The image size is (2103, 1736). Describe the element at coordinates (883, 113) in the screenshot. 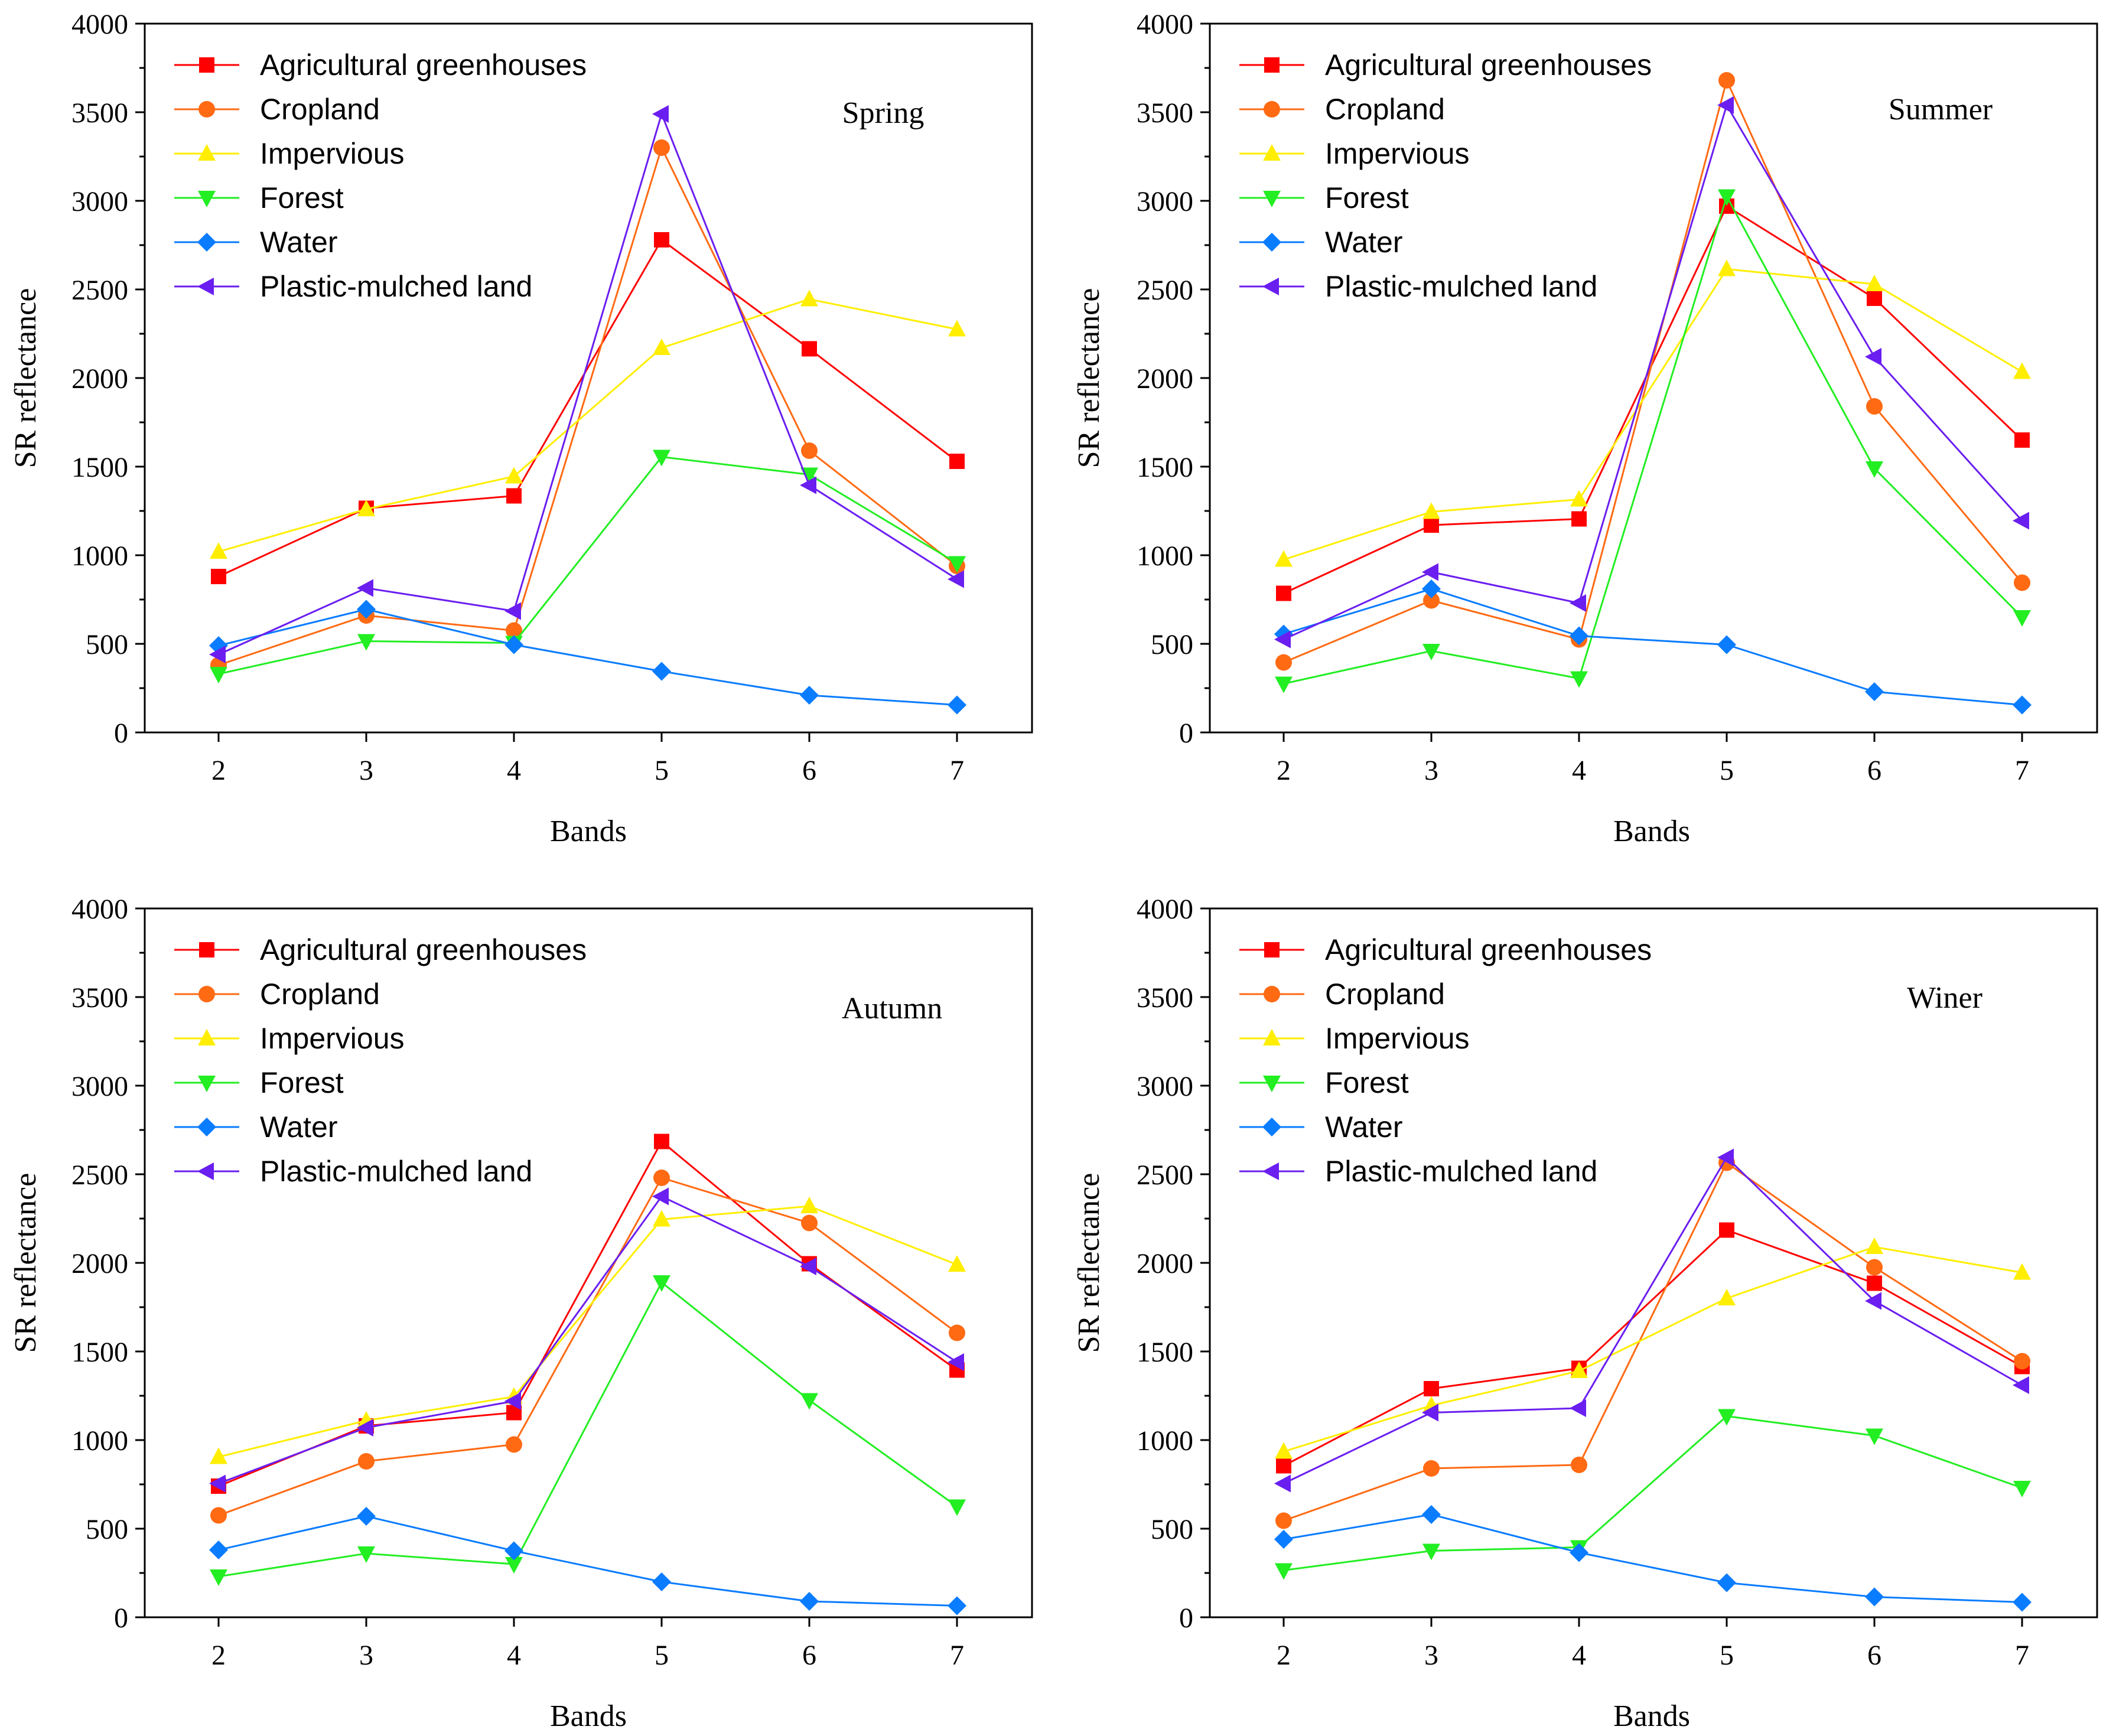

I see `panel-title: Spring` at that location.